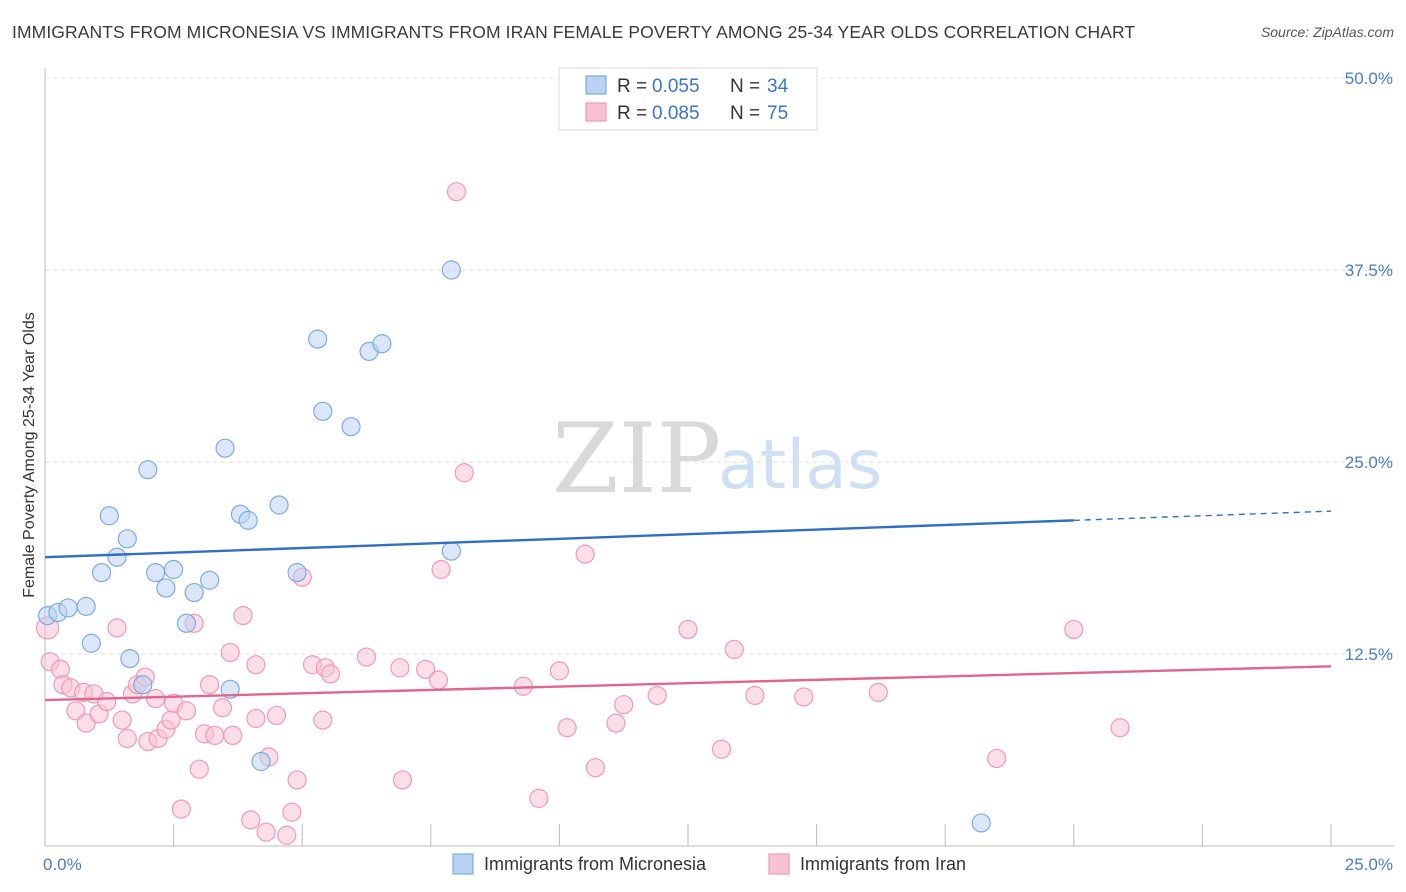  I want to click on source-credit: Source: ZipAtlas.com, so click(1327, 32).